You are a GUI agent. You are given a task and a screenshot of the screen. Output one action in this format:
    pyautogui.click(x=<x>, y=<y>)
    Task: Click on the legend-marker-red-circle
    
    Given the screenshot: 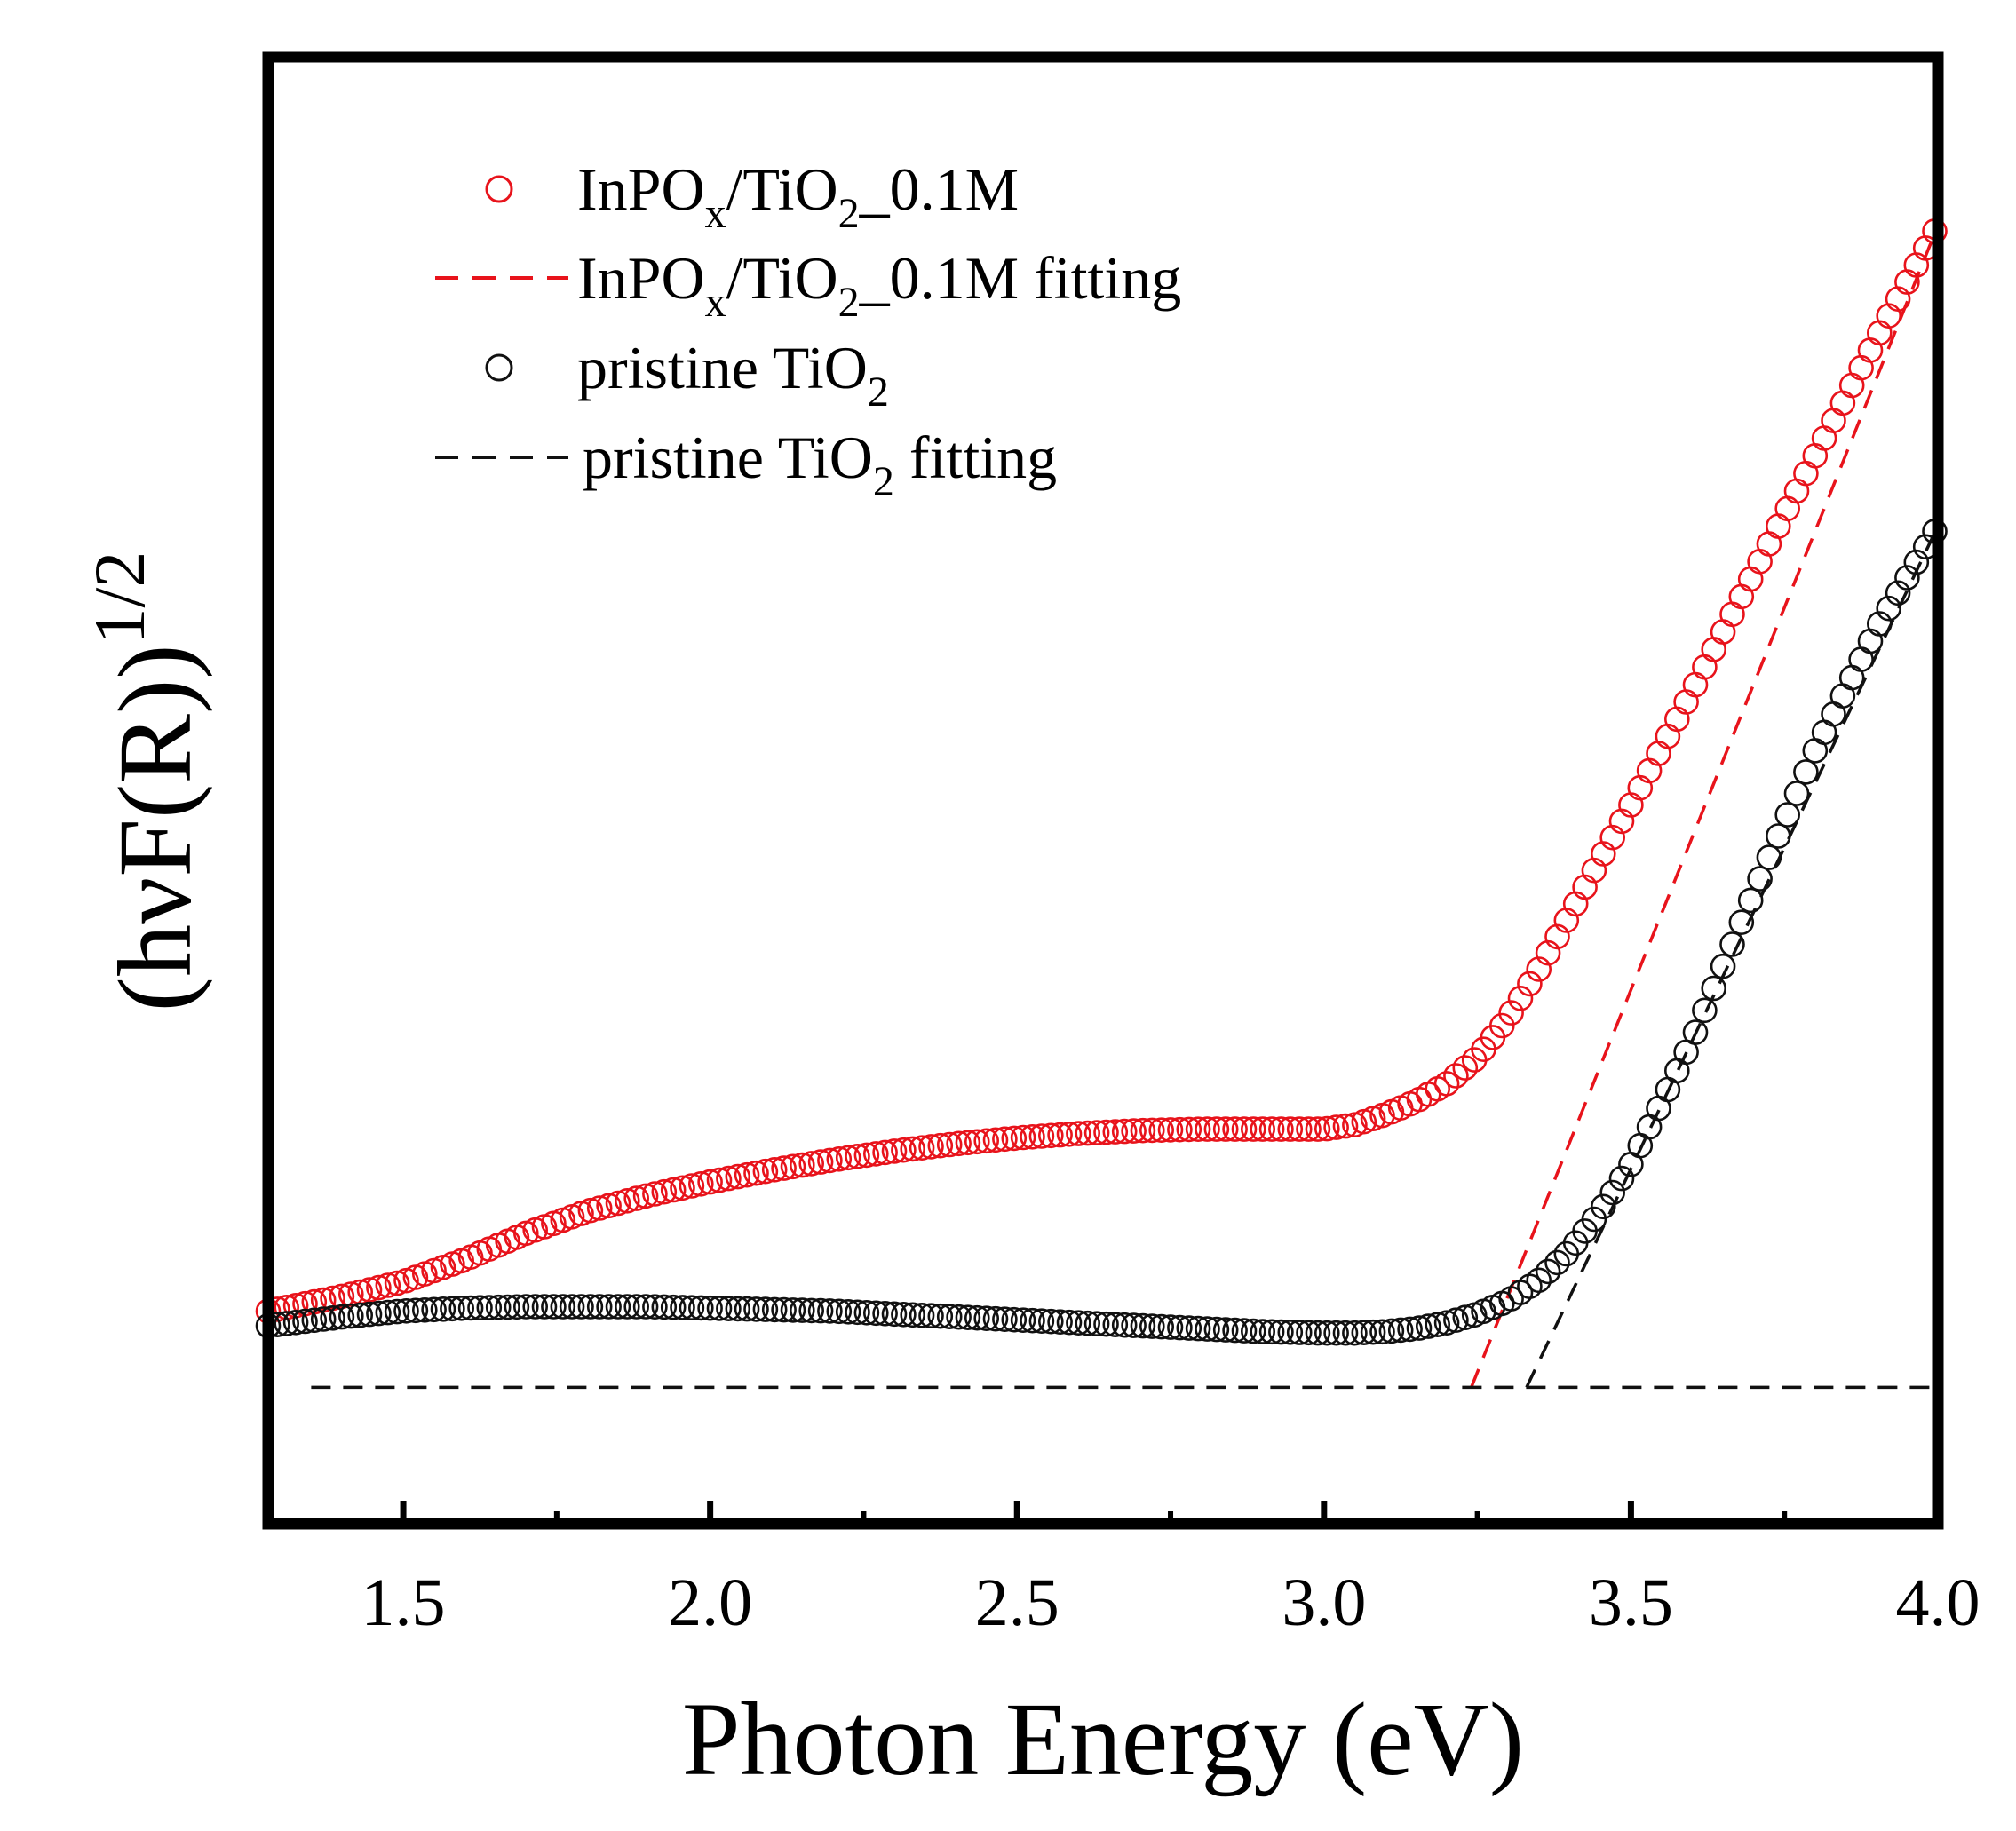 What is the action you would take?
    pyautogui.click(x=499, y=189)
    